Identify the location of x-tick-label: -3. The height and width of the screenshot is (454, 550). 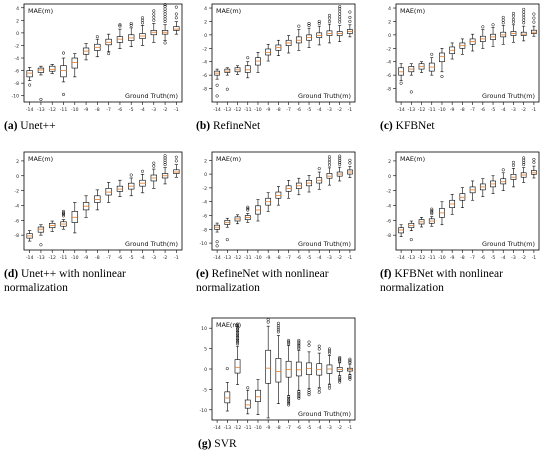
(513, 110).